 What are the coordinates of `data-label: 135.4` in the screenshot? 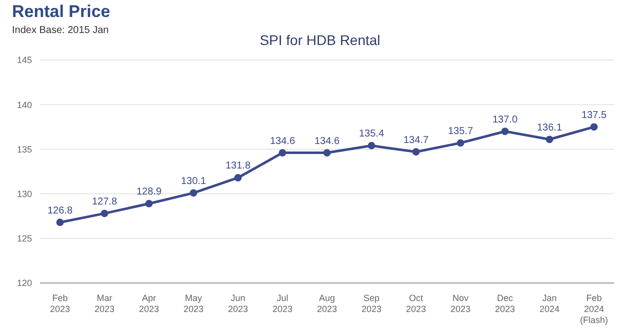 It's located at (371, 134).